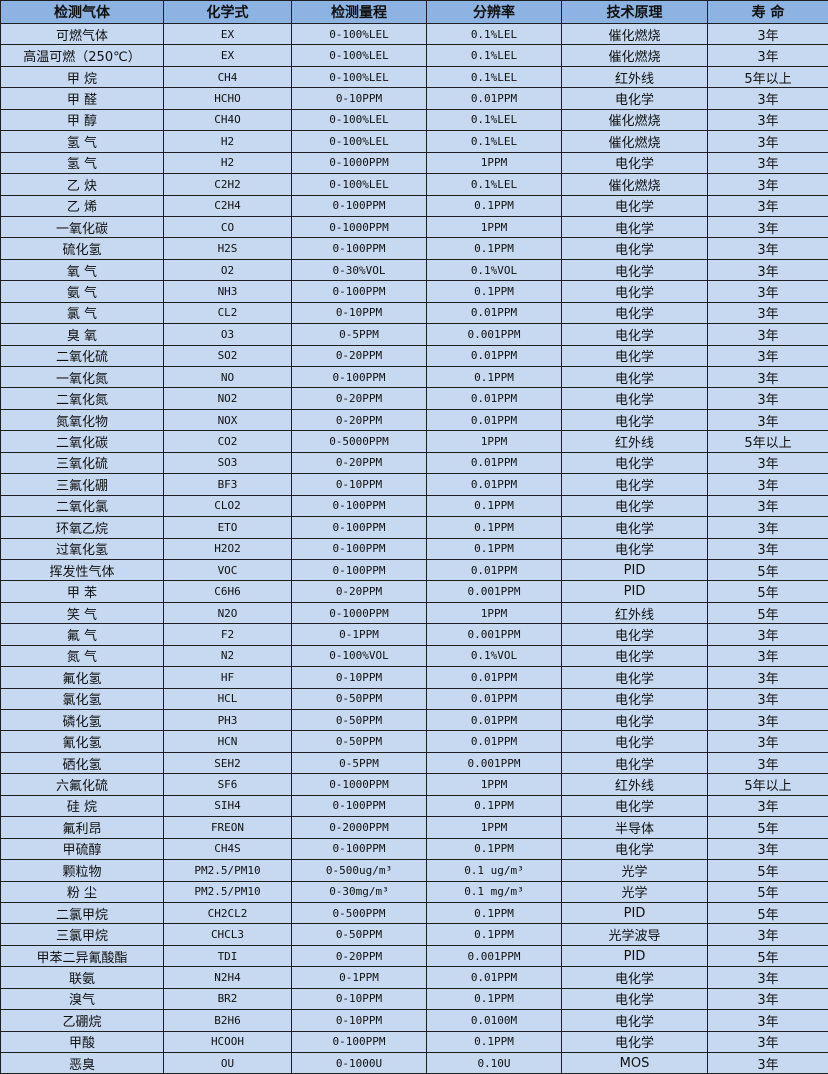 Image resolution: width=828 pixels, height=1074 pixels. I want to click on table-row: 硅 烷 SIH4 0-100PPM 0.1PPM 电化学 3年, so click(414, 806).